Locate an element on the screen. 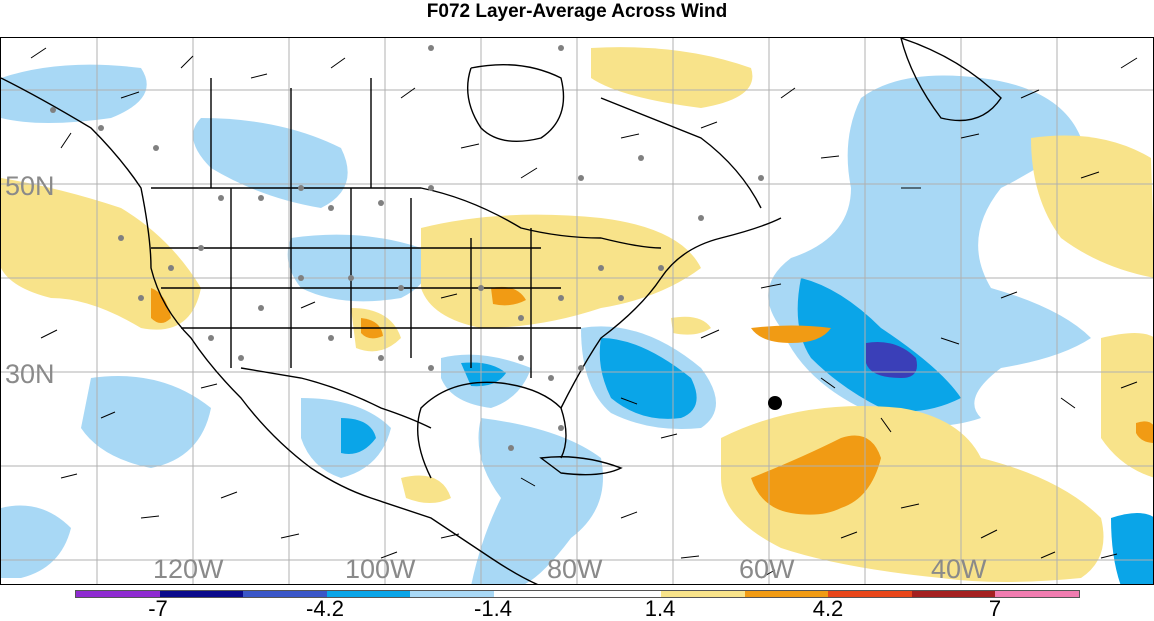 This screenshot has width=1154, height=621. colorbar-tick-neg1-4: -1.4 is located at coordinates (493, 608).